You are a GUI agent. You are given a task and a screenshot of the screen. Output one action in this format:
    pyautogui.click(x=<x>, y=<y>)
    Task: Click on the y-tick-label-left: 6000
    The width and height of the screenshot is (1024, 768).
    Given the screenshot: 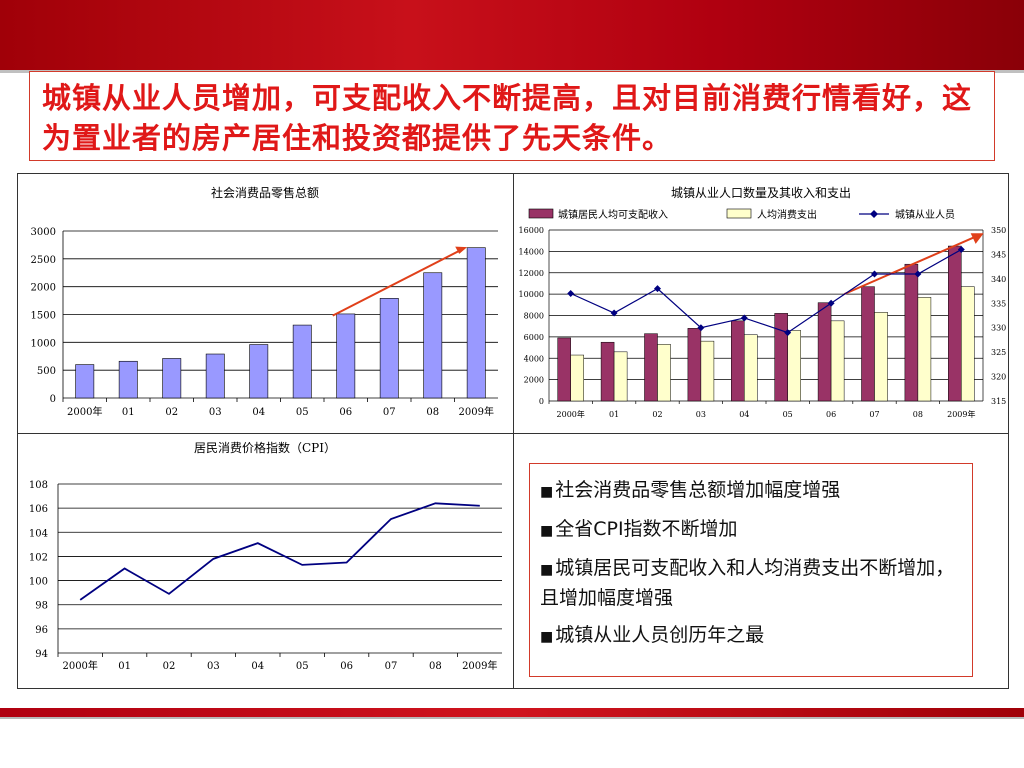 What is the action you would take?
    pyautogui.click(x=534, y=337)
    